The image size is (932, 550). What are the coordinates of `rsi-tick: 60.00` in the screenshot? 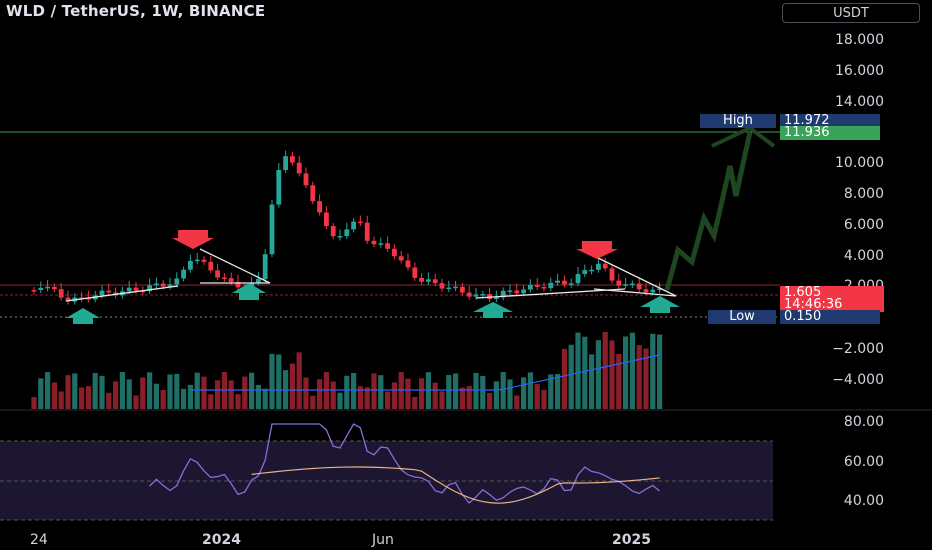 It's located at (863, 462).